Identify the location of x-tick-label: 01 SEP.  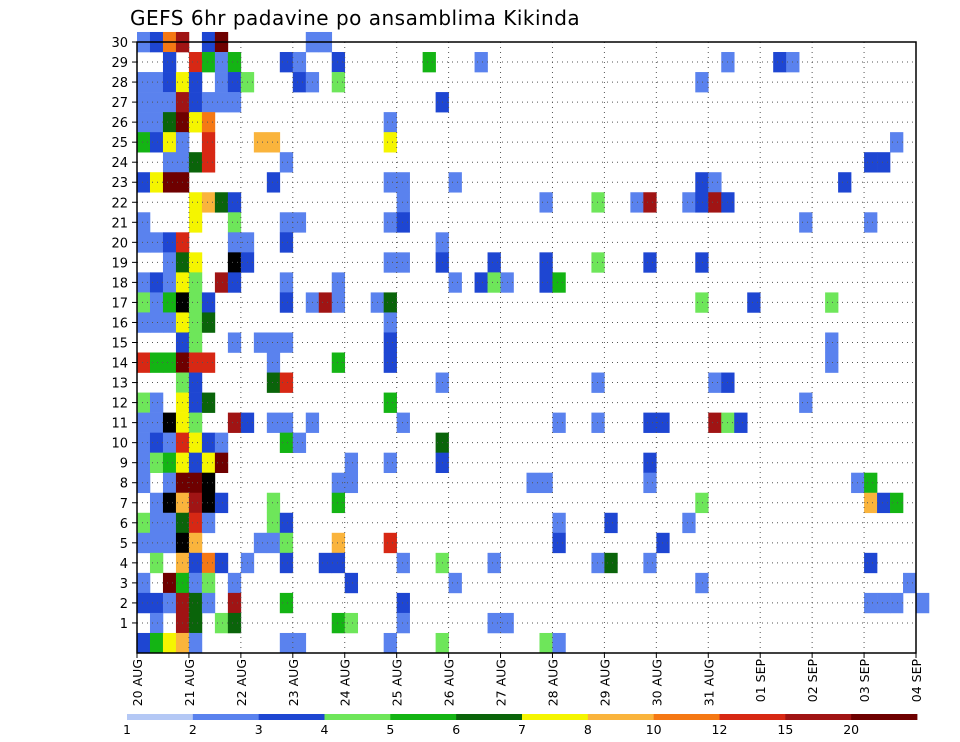
(760, 681).